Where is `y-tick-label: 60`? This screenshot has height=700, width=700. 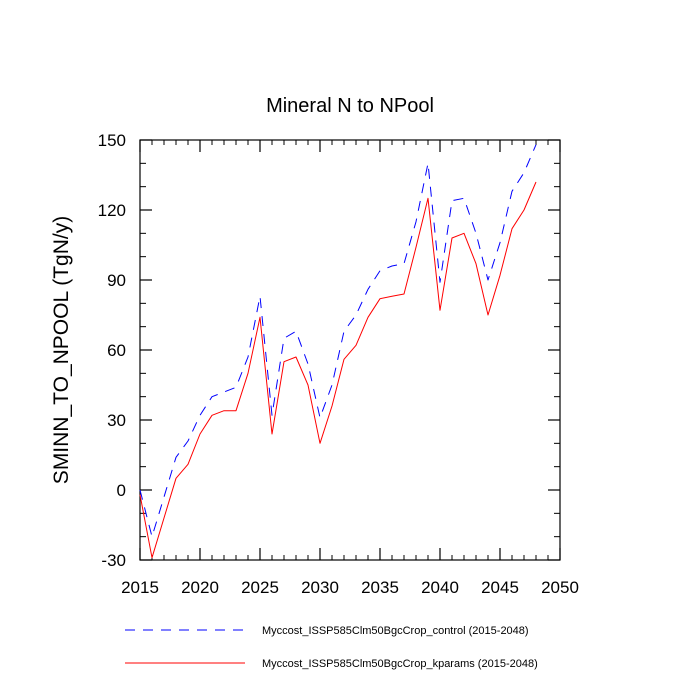
y-tick-label: 60 is located at coordinates (116, 350).